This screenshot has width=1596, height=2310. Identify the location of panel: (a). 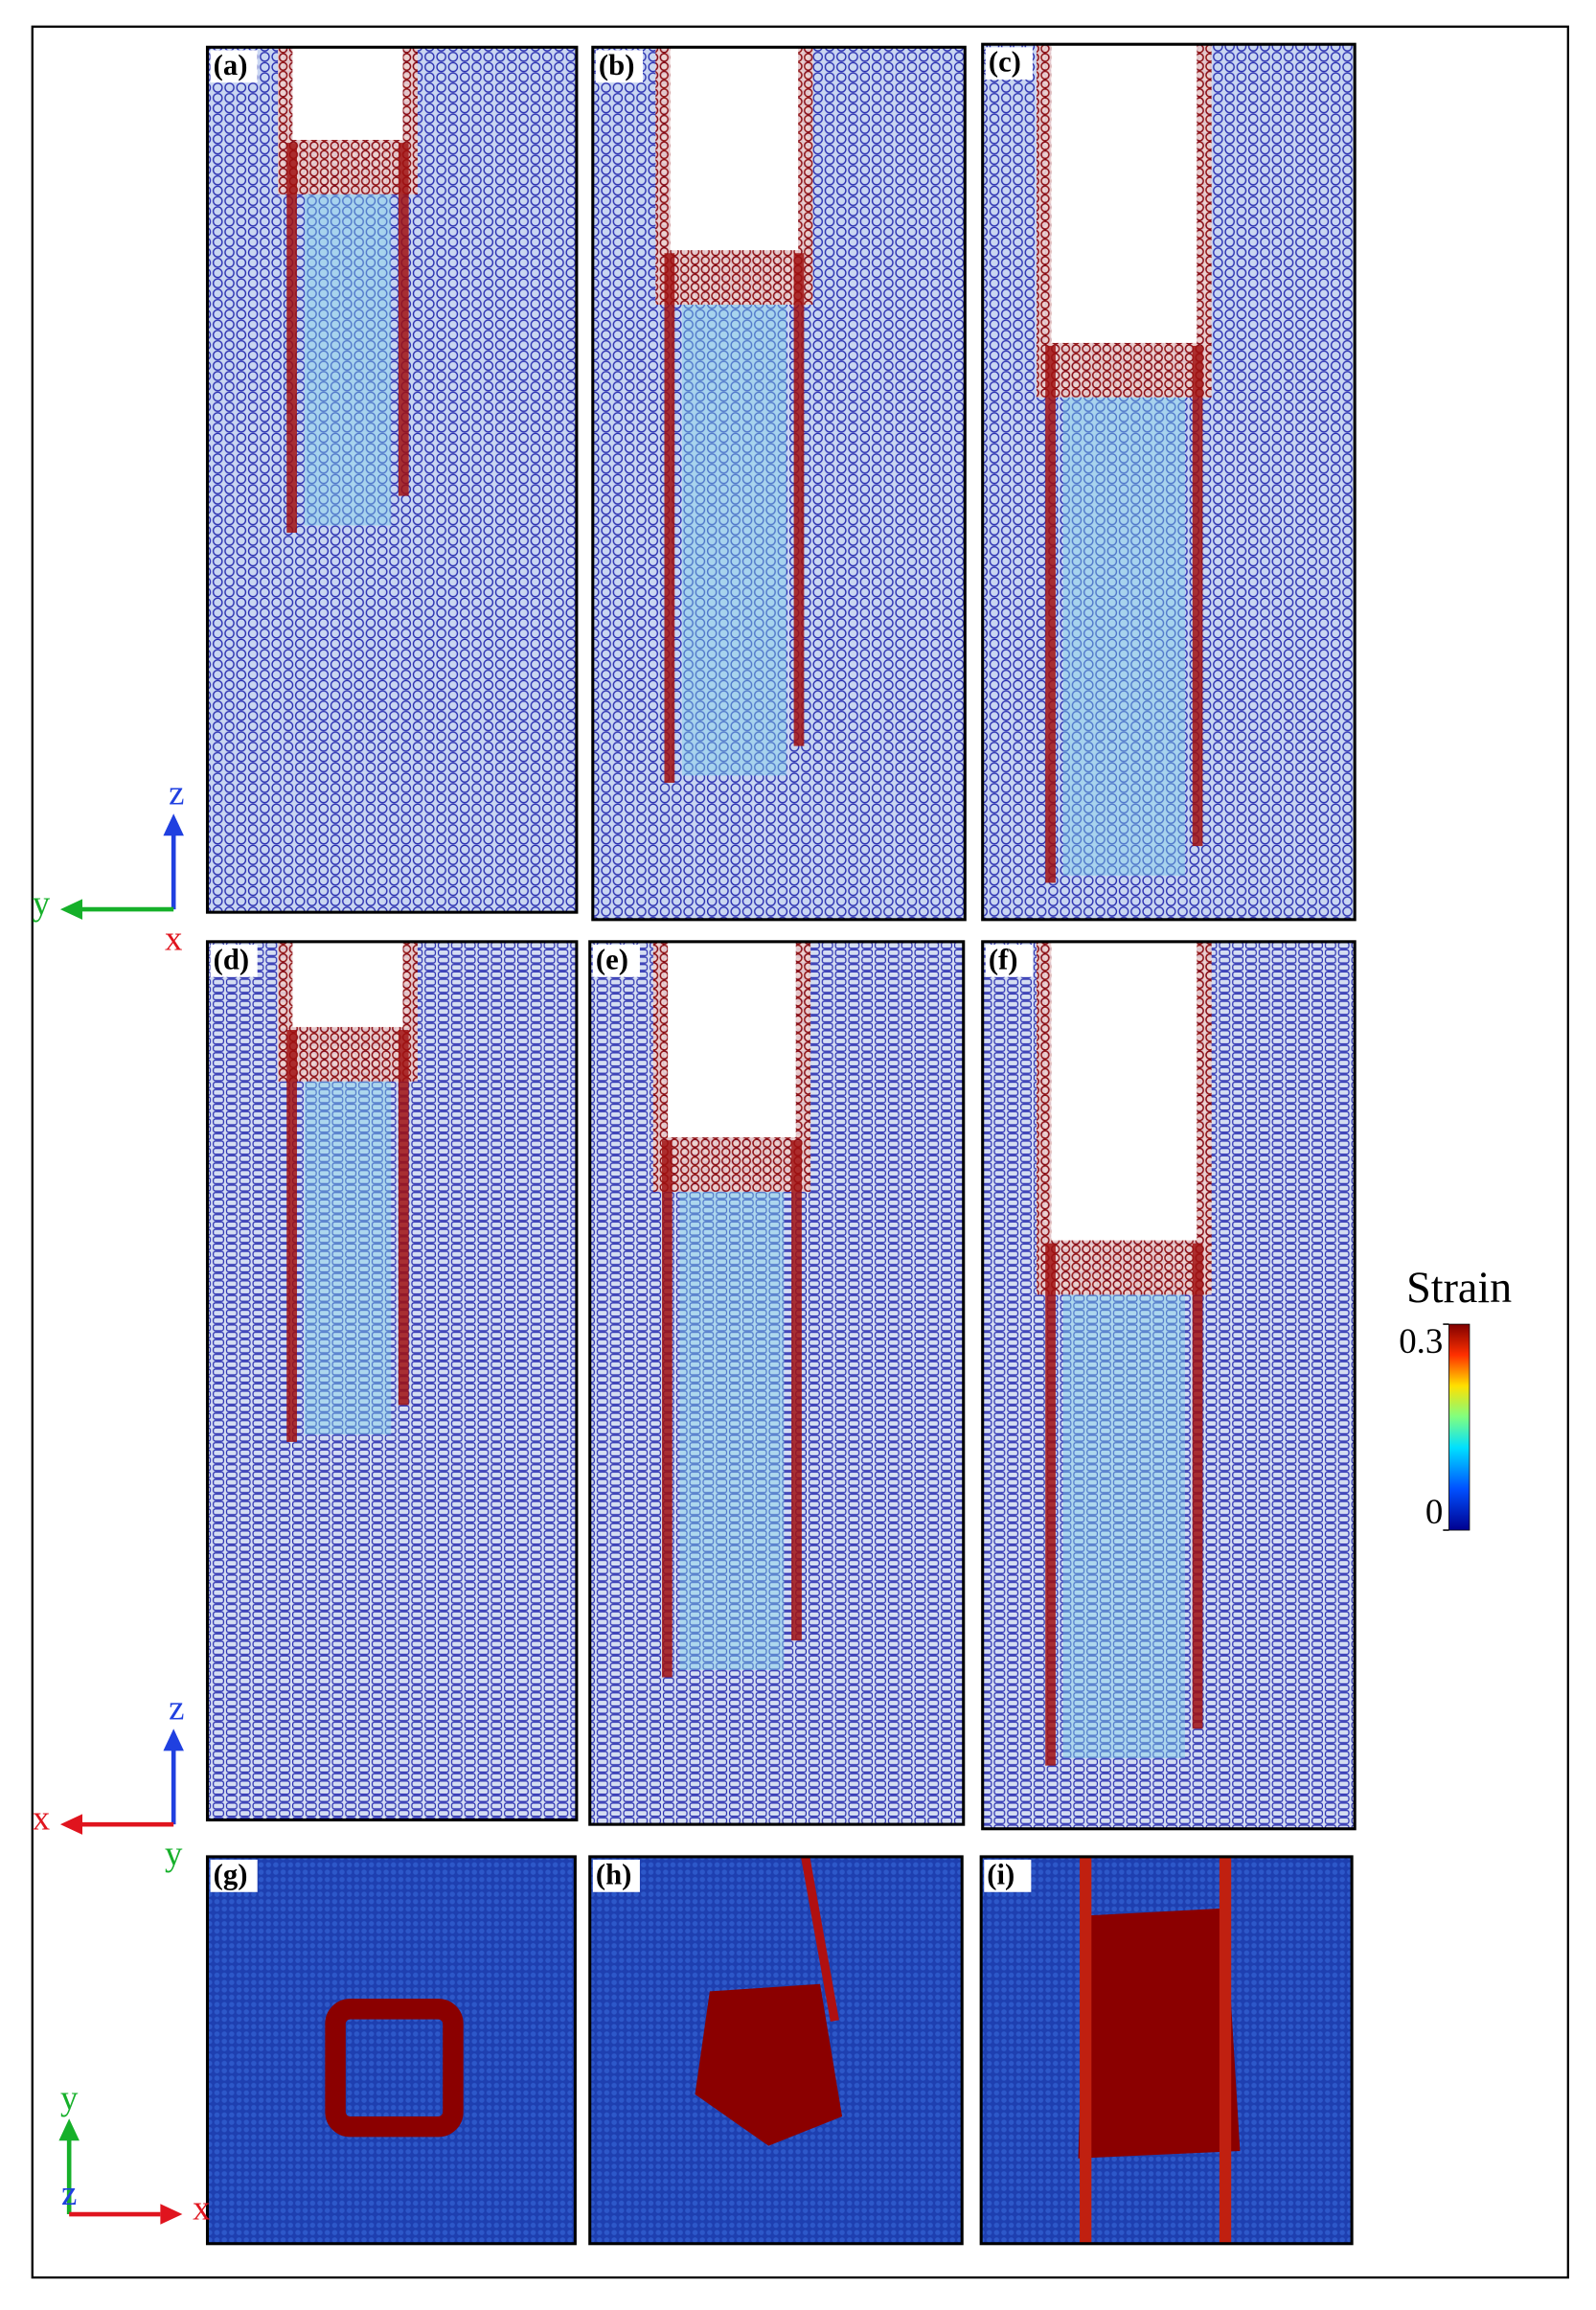
(392, 480).